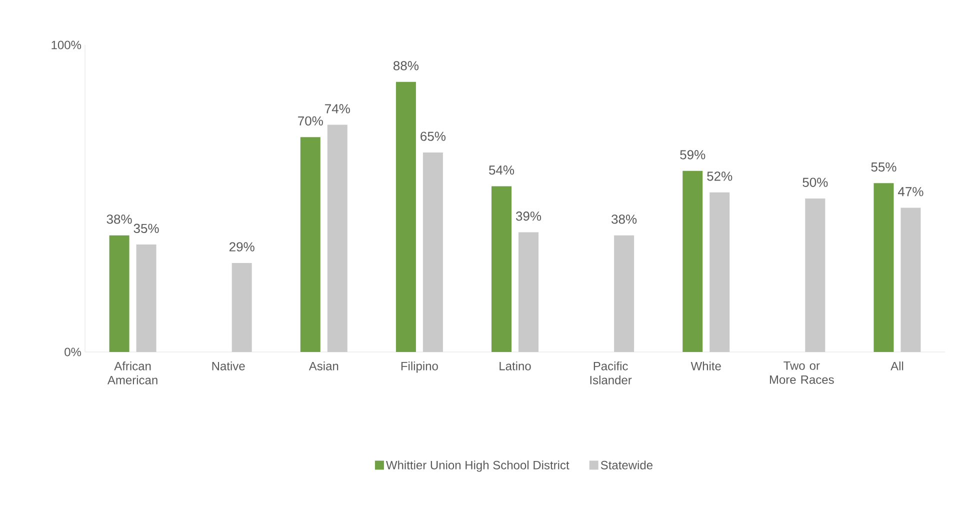 Image resolution: width=959 pixels, height=516 pixels. Describe the element at coordinates (146, 229) in the screenshot. I see `data-label: 35%` at that location.